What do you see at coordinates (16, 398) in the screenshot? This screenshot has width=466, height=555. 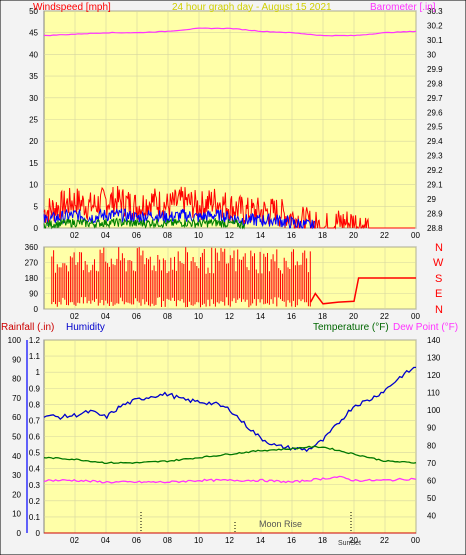 I see `humidity-y-tick: 70` at bounding box center [16, 398].